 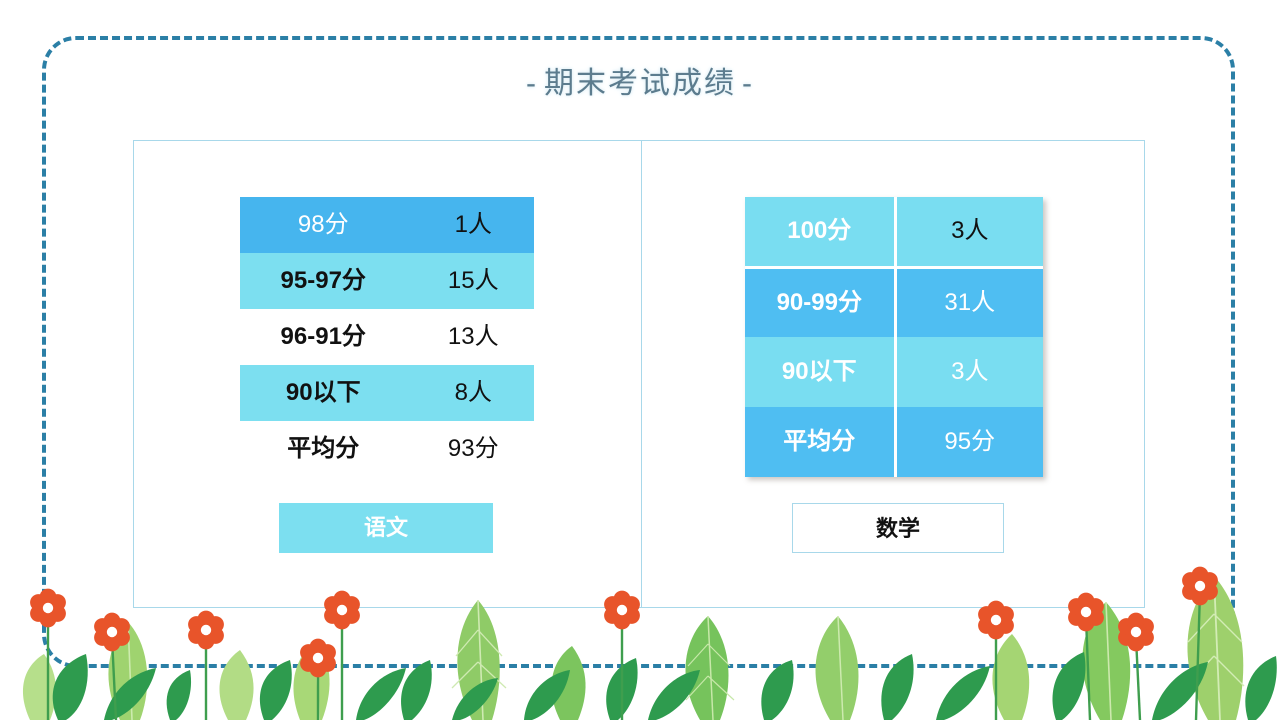 I want to click on score-count-value: 8人, so click(x=473, y=393).